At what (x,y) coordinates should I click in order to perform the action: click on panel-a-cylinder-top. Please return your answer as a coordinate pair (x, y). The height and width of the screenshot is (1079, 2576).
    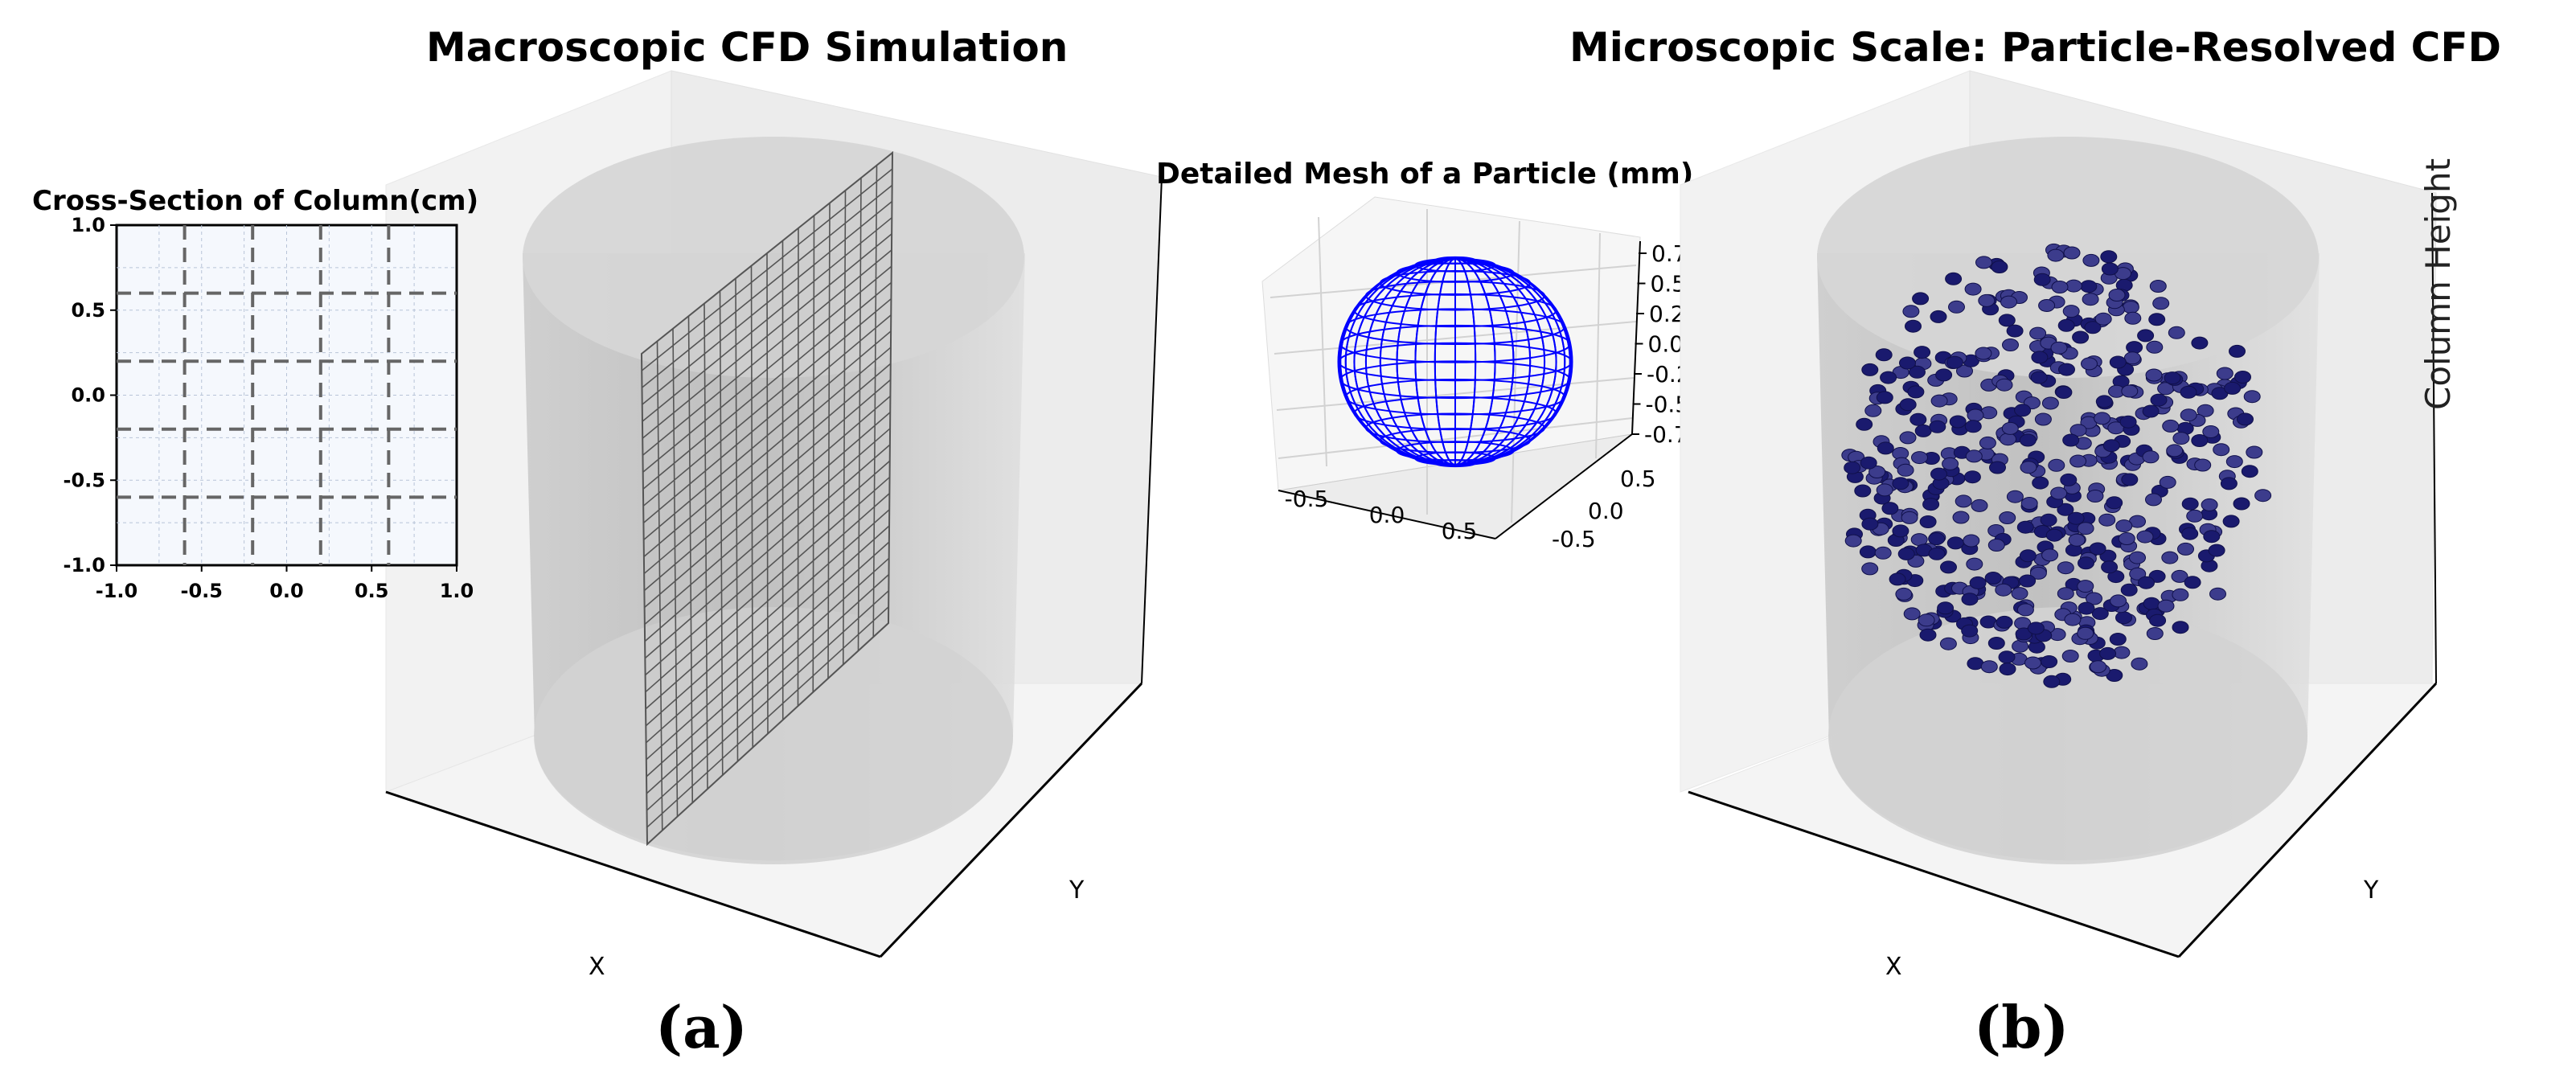
    Looking at the image, I should click on (773, 257).